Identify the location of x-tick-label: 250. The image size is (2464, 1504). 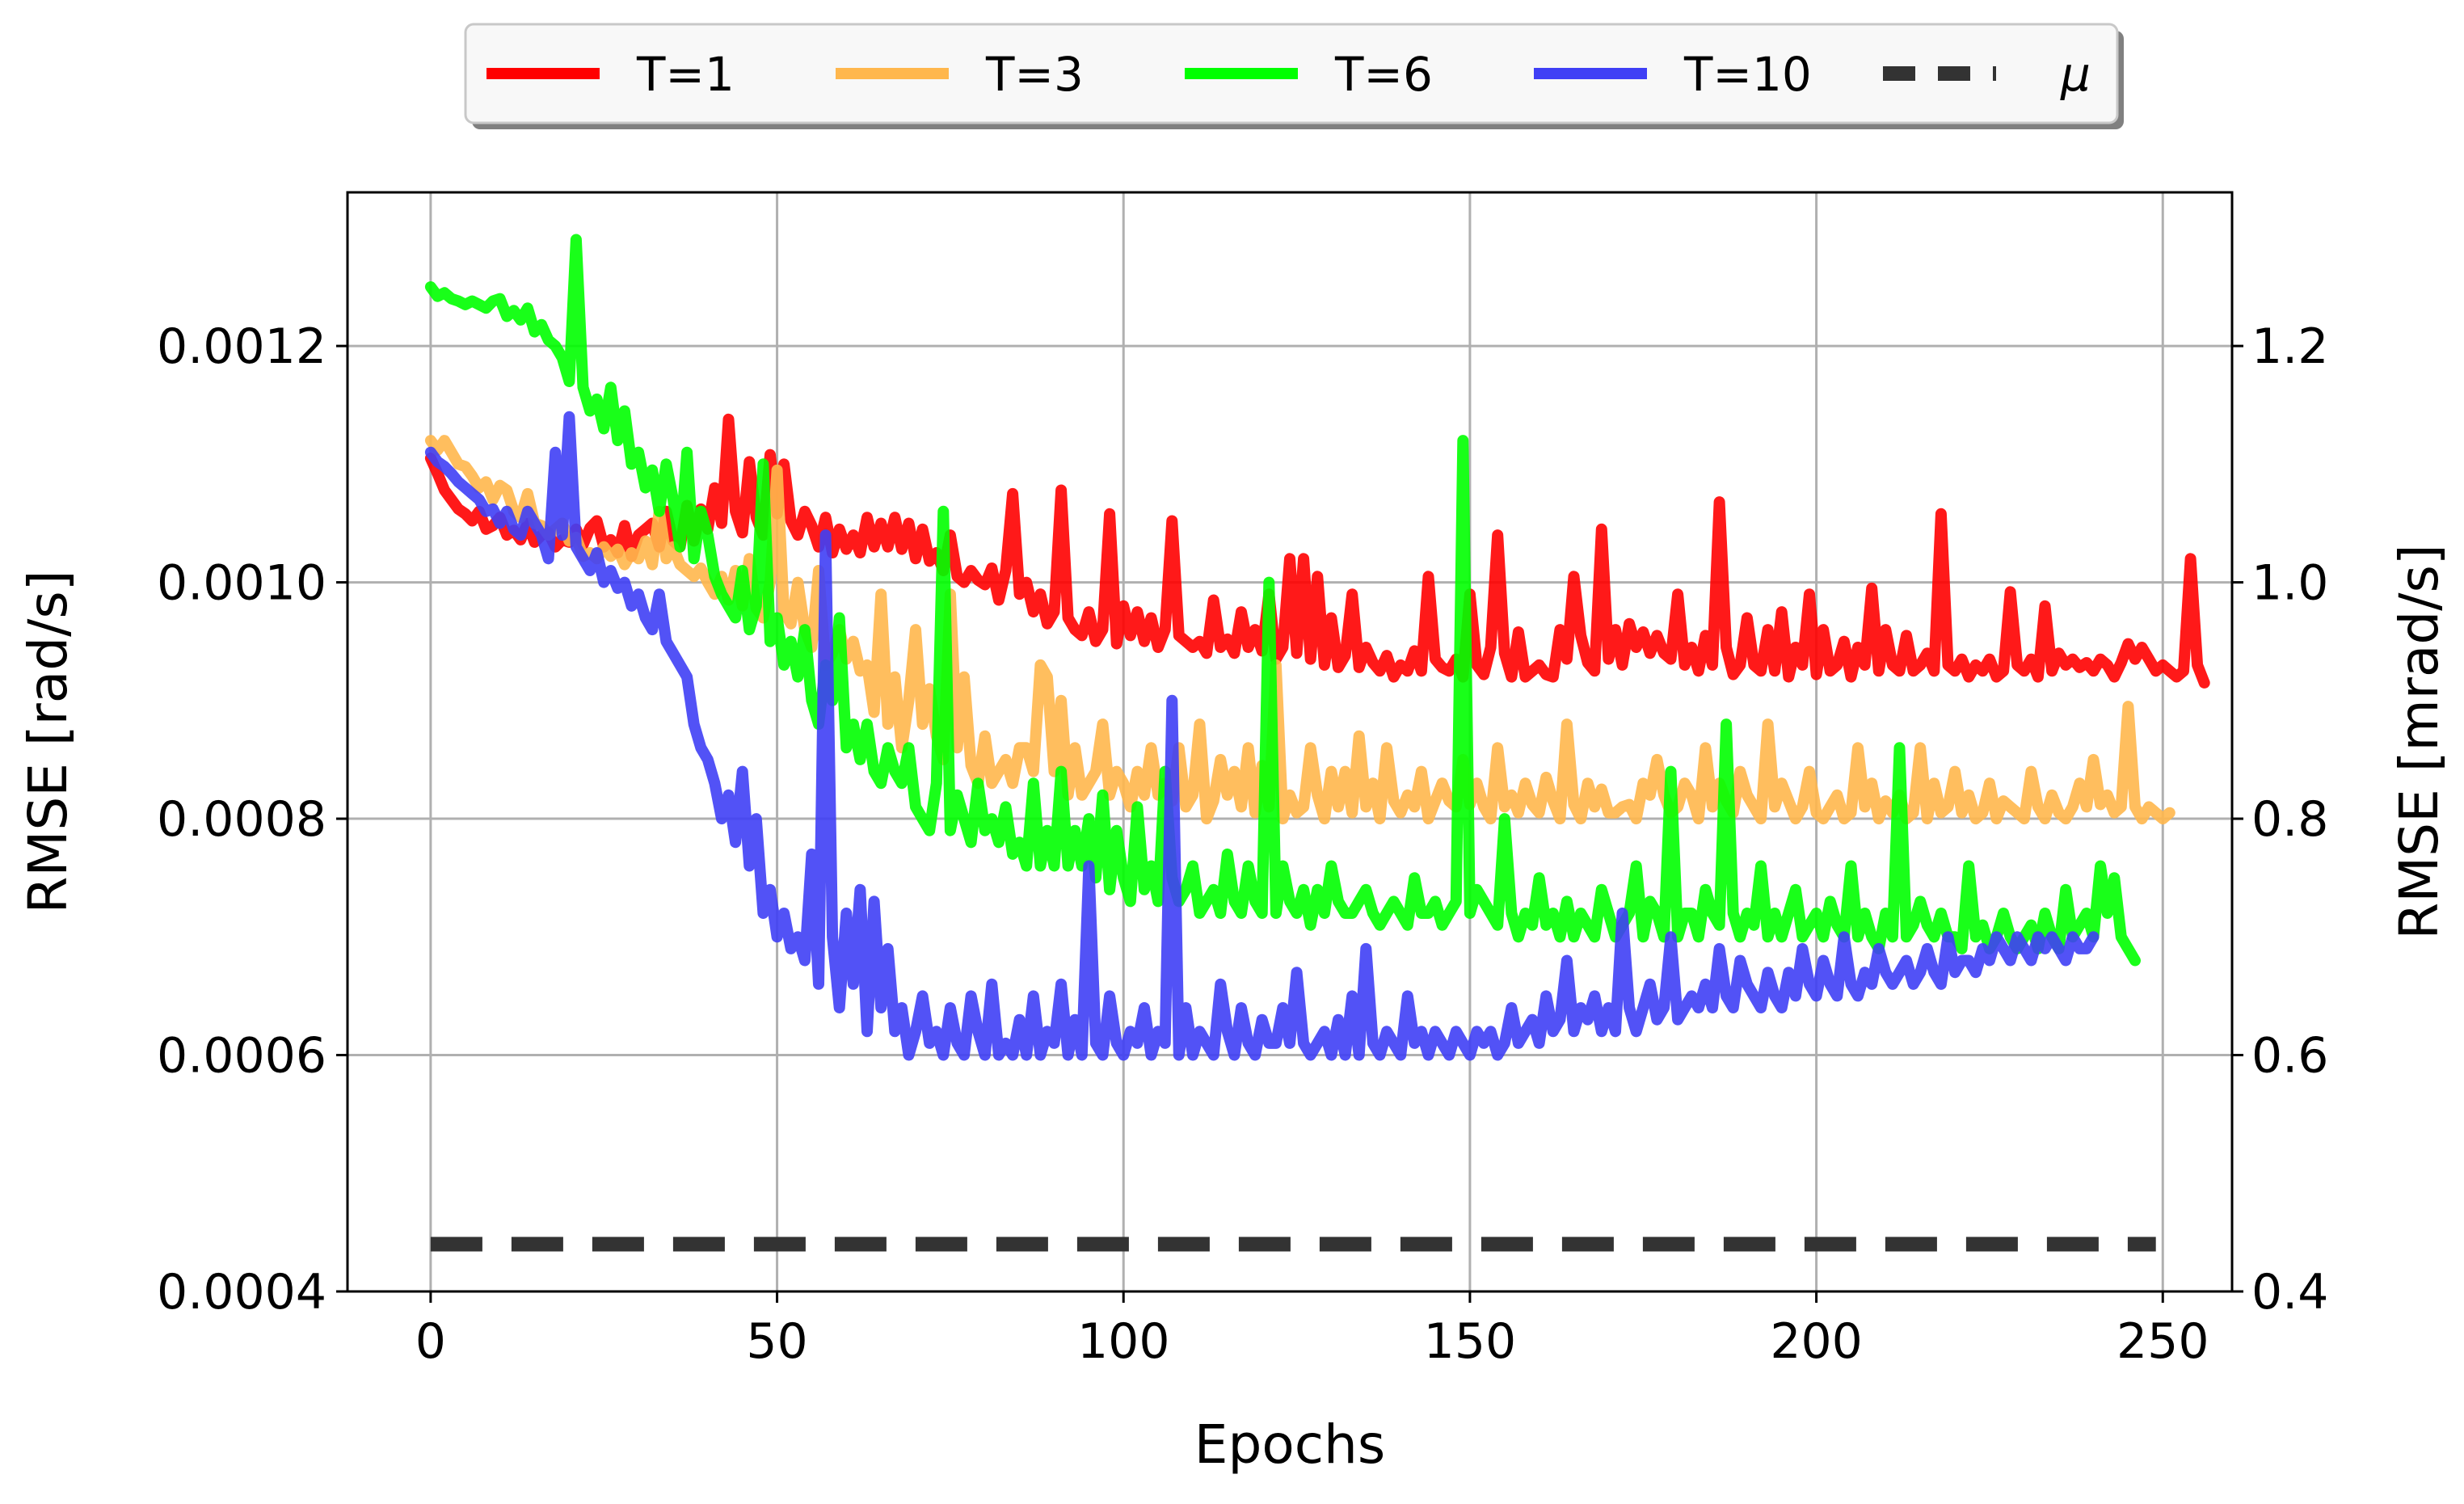
(2163, 1341).